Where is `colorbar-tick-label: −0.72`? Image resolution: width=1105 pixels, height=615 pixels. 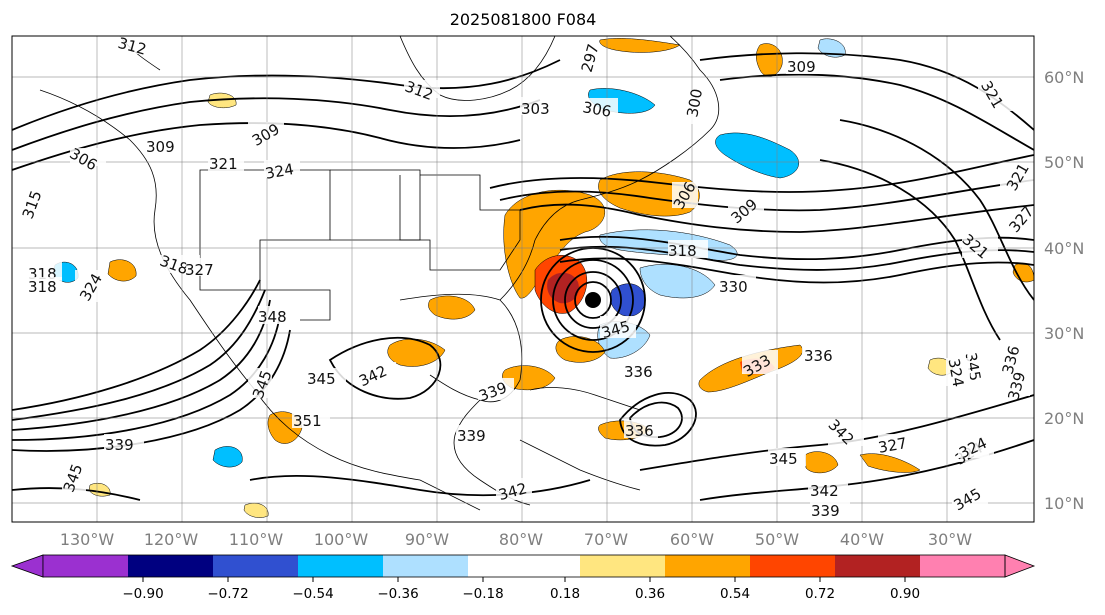
colorbar-tick-label: −0.72 is located at coordinates (227, 594).